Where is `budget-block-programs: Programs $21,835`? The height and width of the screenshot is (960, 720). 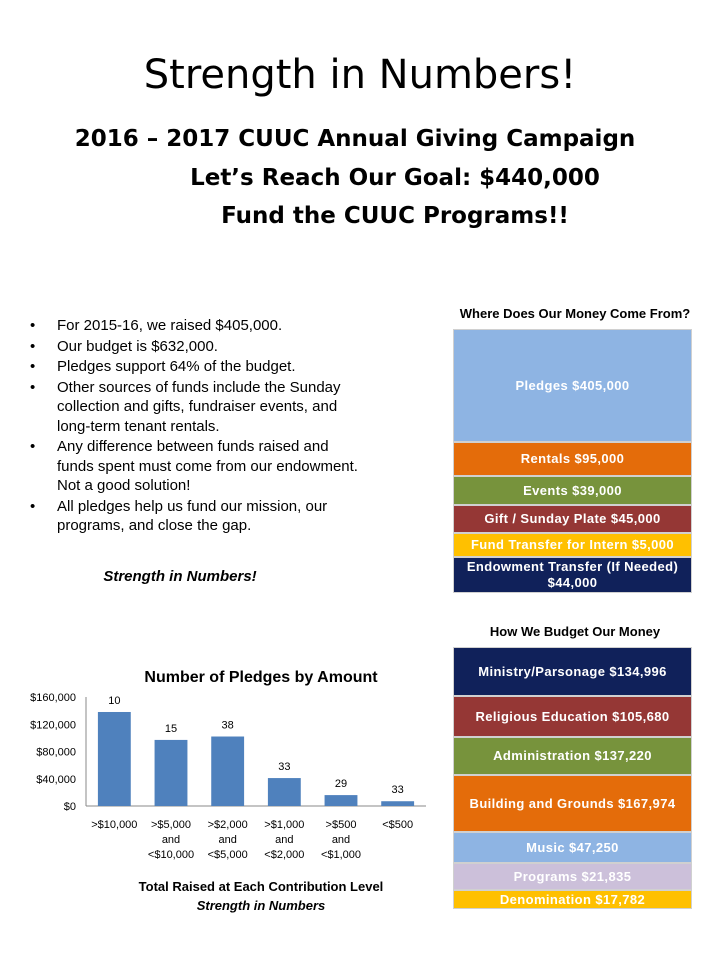 budget-block-programs: Programs $21,835 is located at coordinates (572, 876).